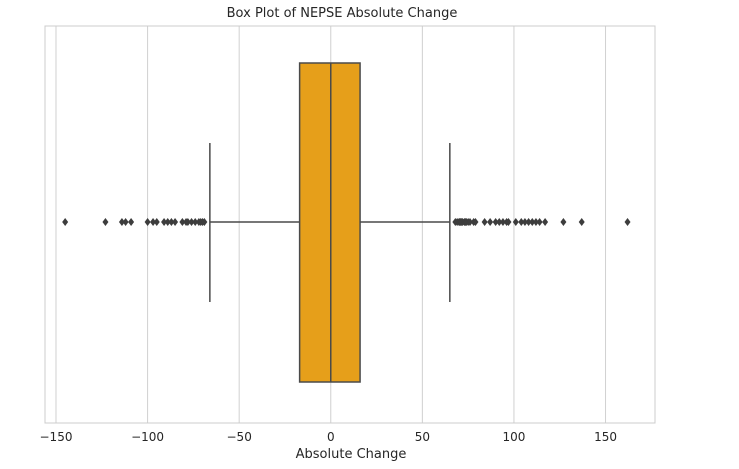 The height and width of the screenshot is (469, 739). I want to click on x-tick-label: 0, so click(331, 437).